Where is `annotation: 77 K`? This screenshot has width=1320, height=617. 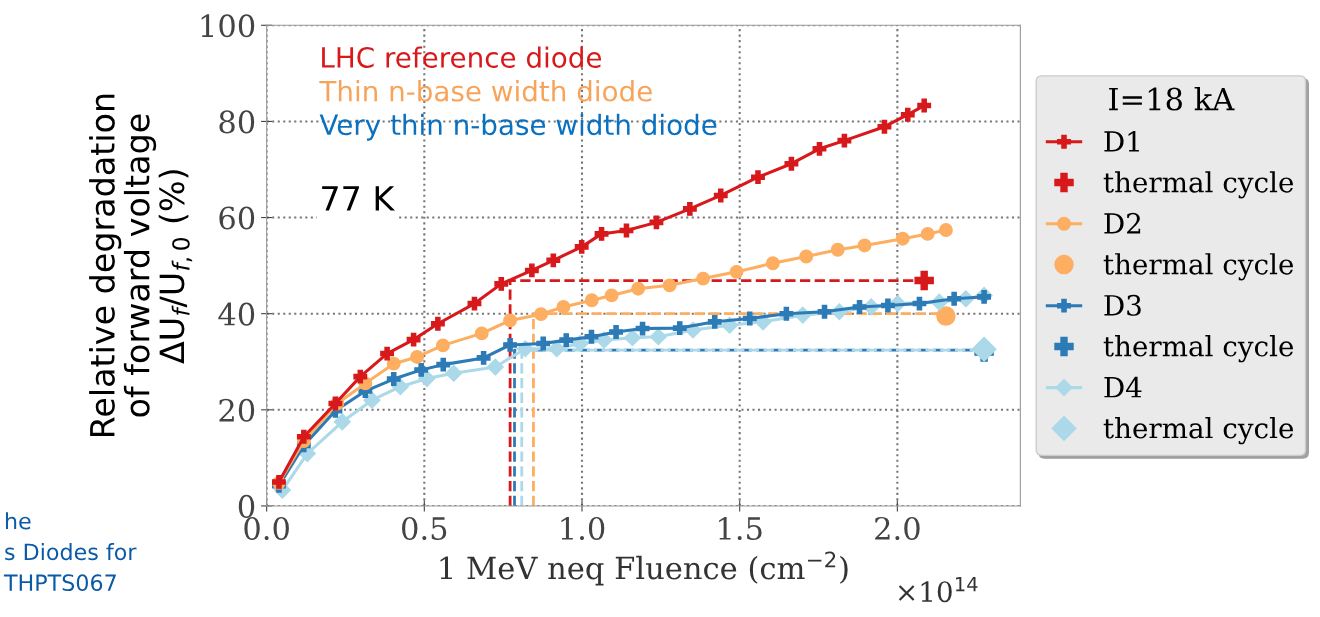 annotation: 77 K is located at coordinates (358, 198).